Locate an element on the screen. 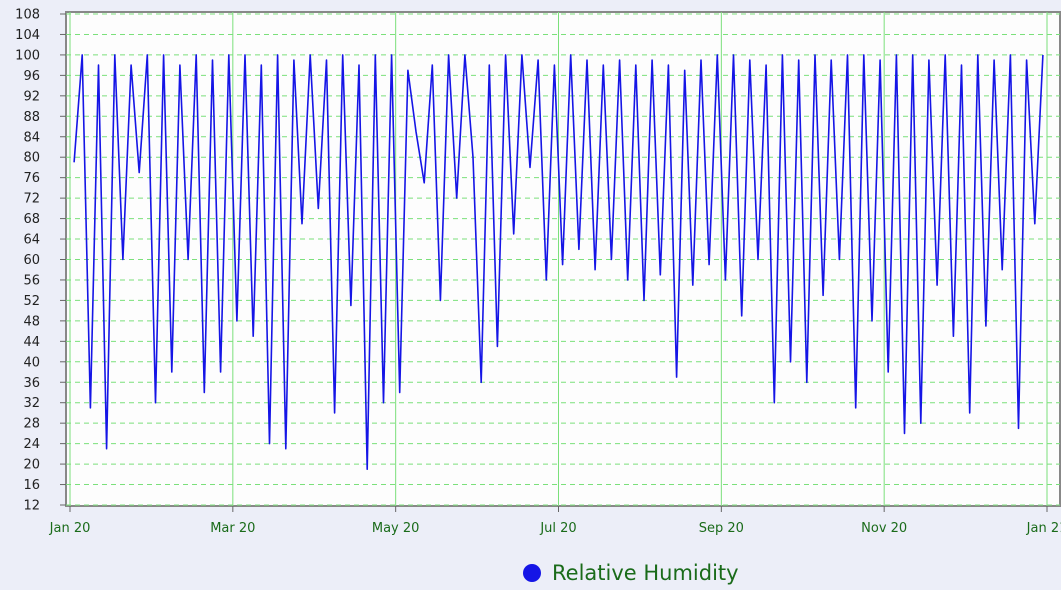 This screenshot has width=1061, height=590. y-tick-label: 68 is located at coordinates (31, 219).